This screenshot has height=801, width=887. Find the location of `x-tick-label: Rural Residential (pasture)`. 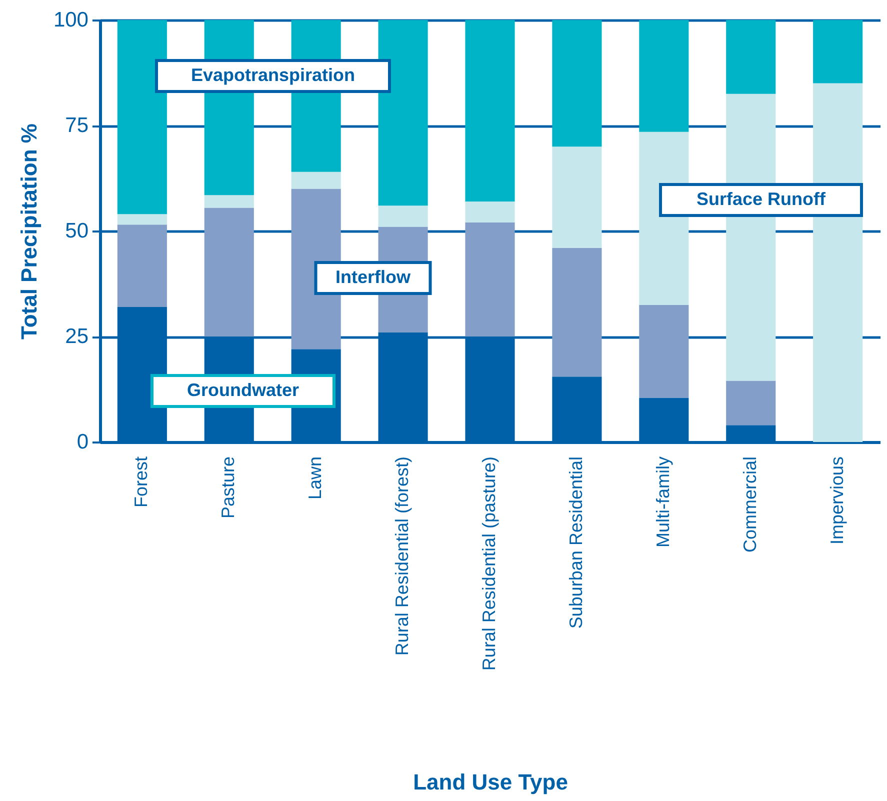

x-tick-label: Rural Residential (pasture) is located at coordinates (489, 563).